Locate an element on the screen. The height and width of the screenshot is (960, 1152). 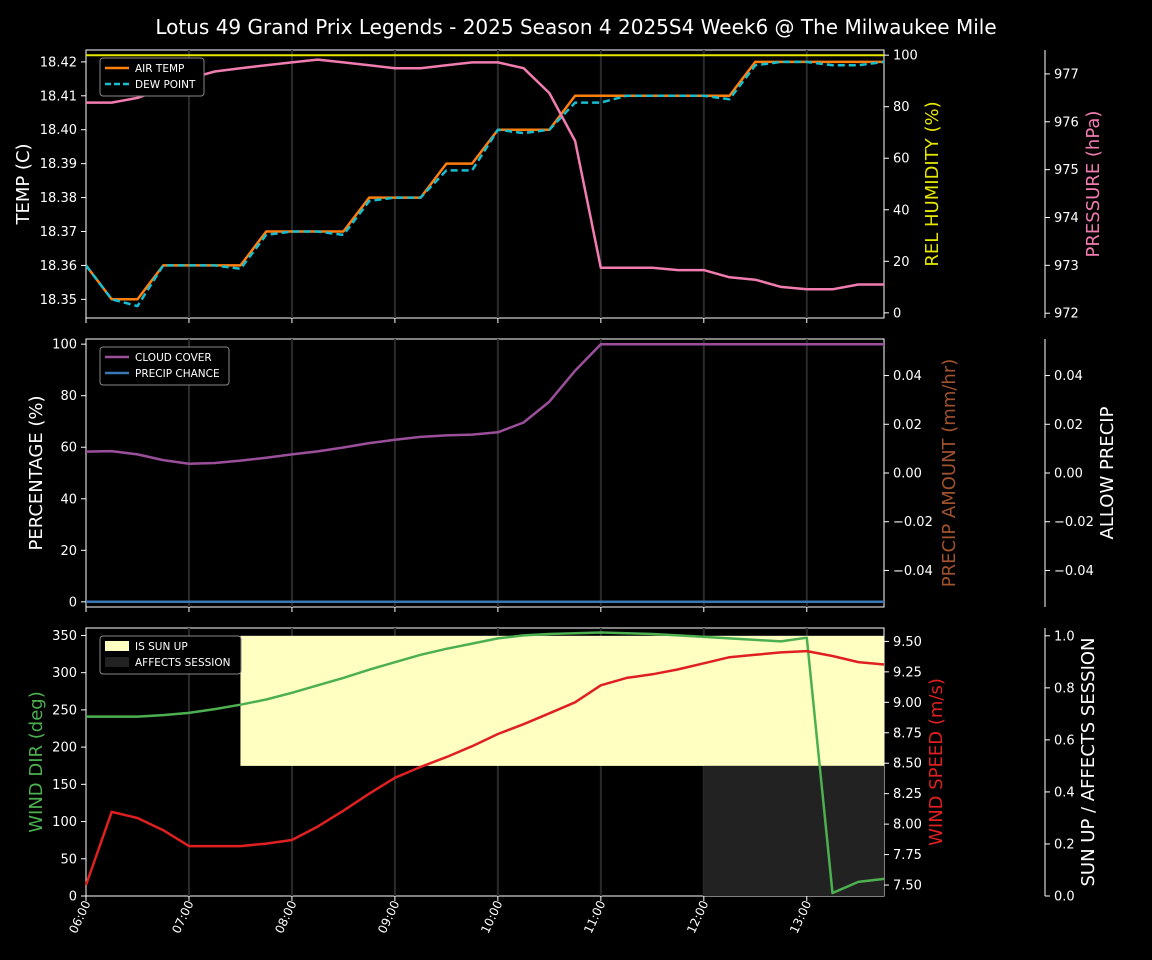
y-tick-label: 250 is located at coordinates (64, 710).